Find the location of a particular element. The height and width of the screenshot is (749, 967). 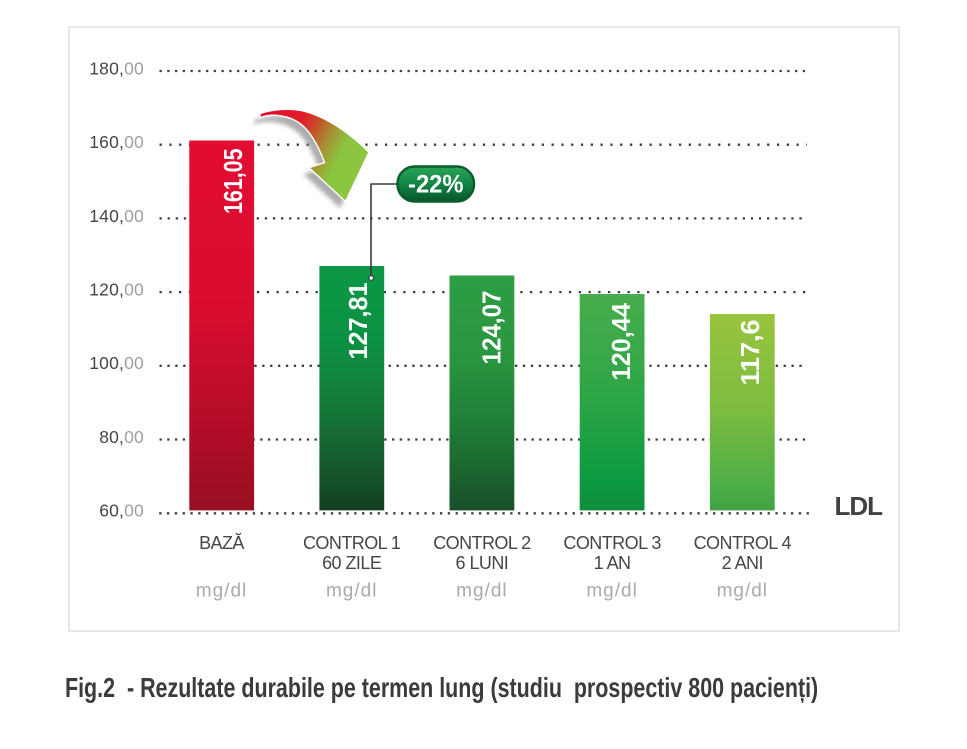

svg-text: 2 ANI is located at coordinates (742, 563).